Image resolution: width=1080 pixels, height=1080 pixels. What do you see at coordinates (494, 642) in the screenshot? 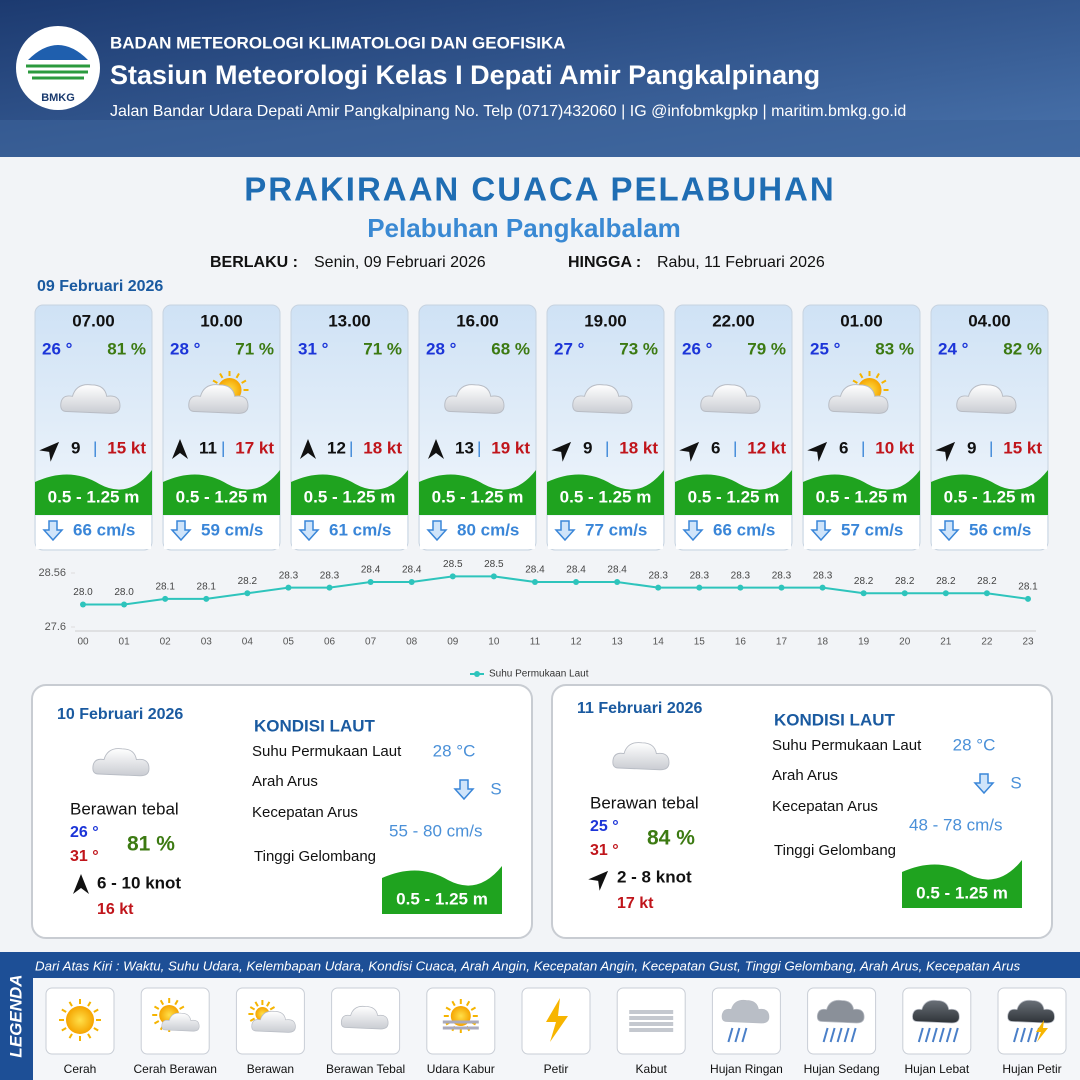
I see `x-tick-label: 10` at bounding box center [494, 642].